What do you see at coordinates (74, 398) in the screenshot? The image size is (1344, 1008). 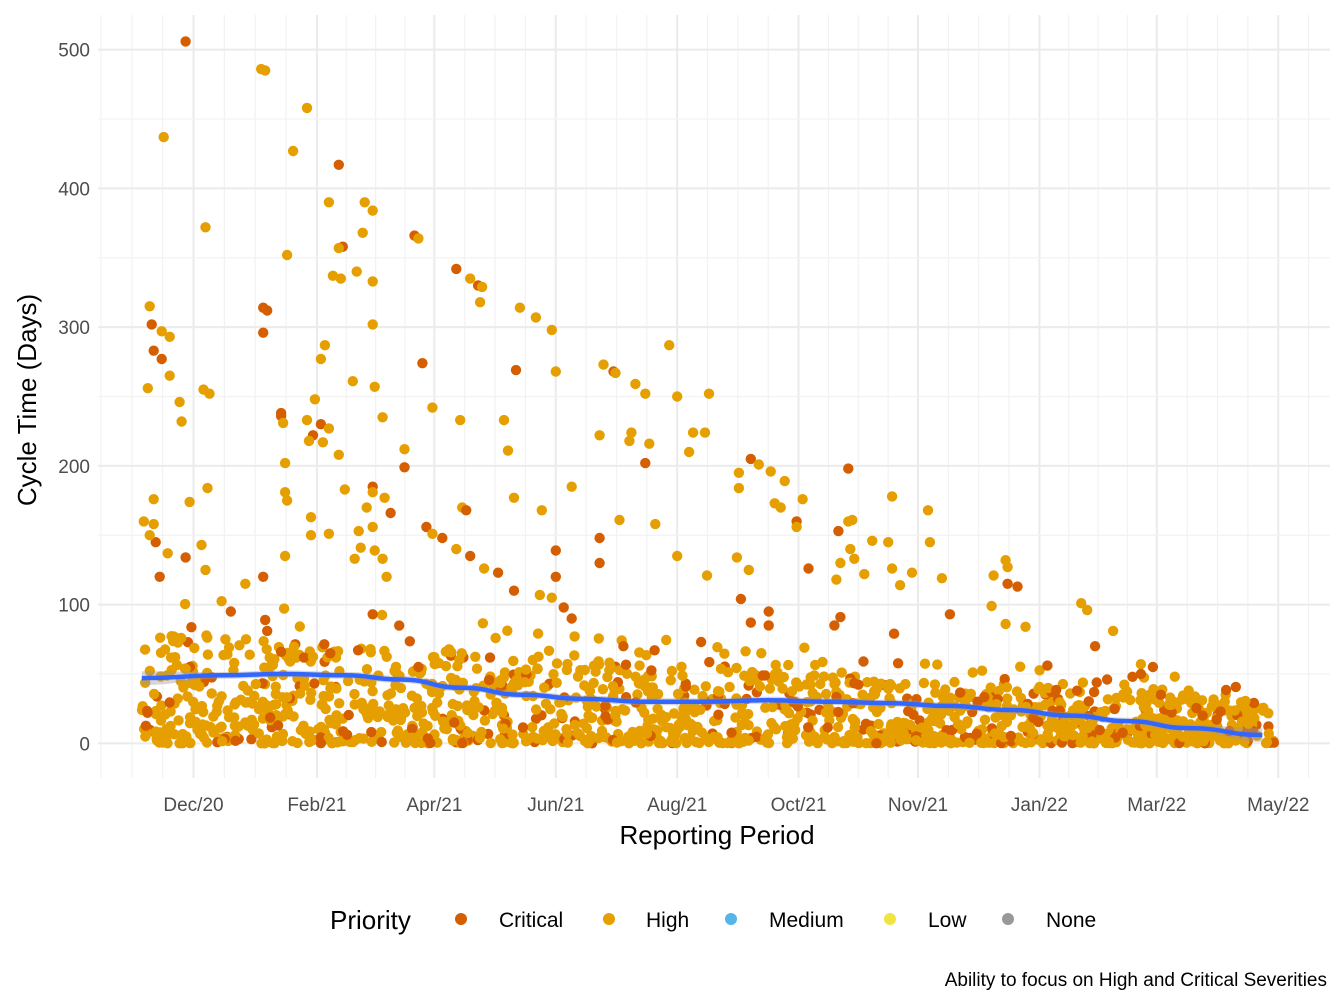 I see `y-axis-ticks: 0 100 200 300 400 500` at bounding box center [74, 398].